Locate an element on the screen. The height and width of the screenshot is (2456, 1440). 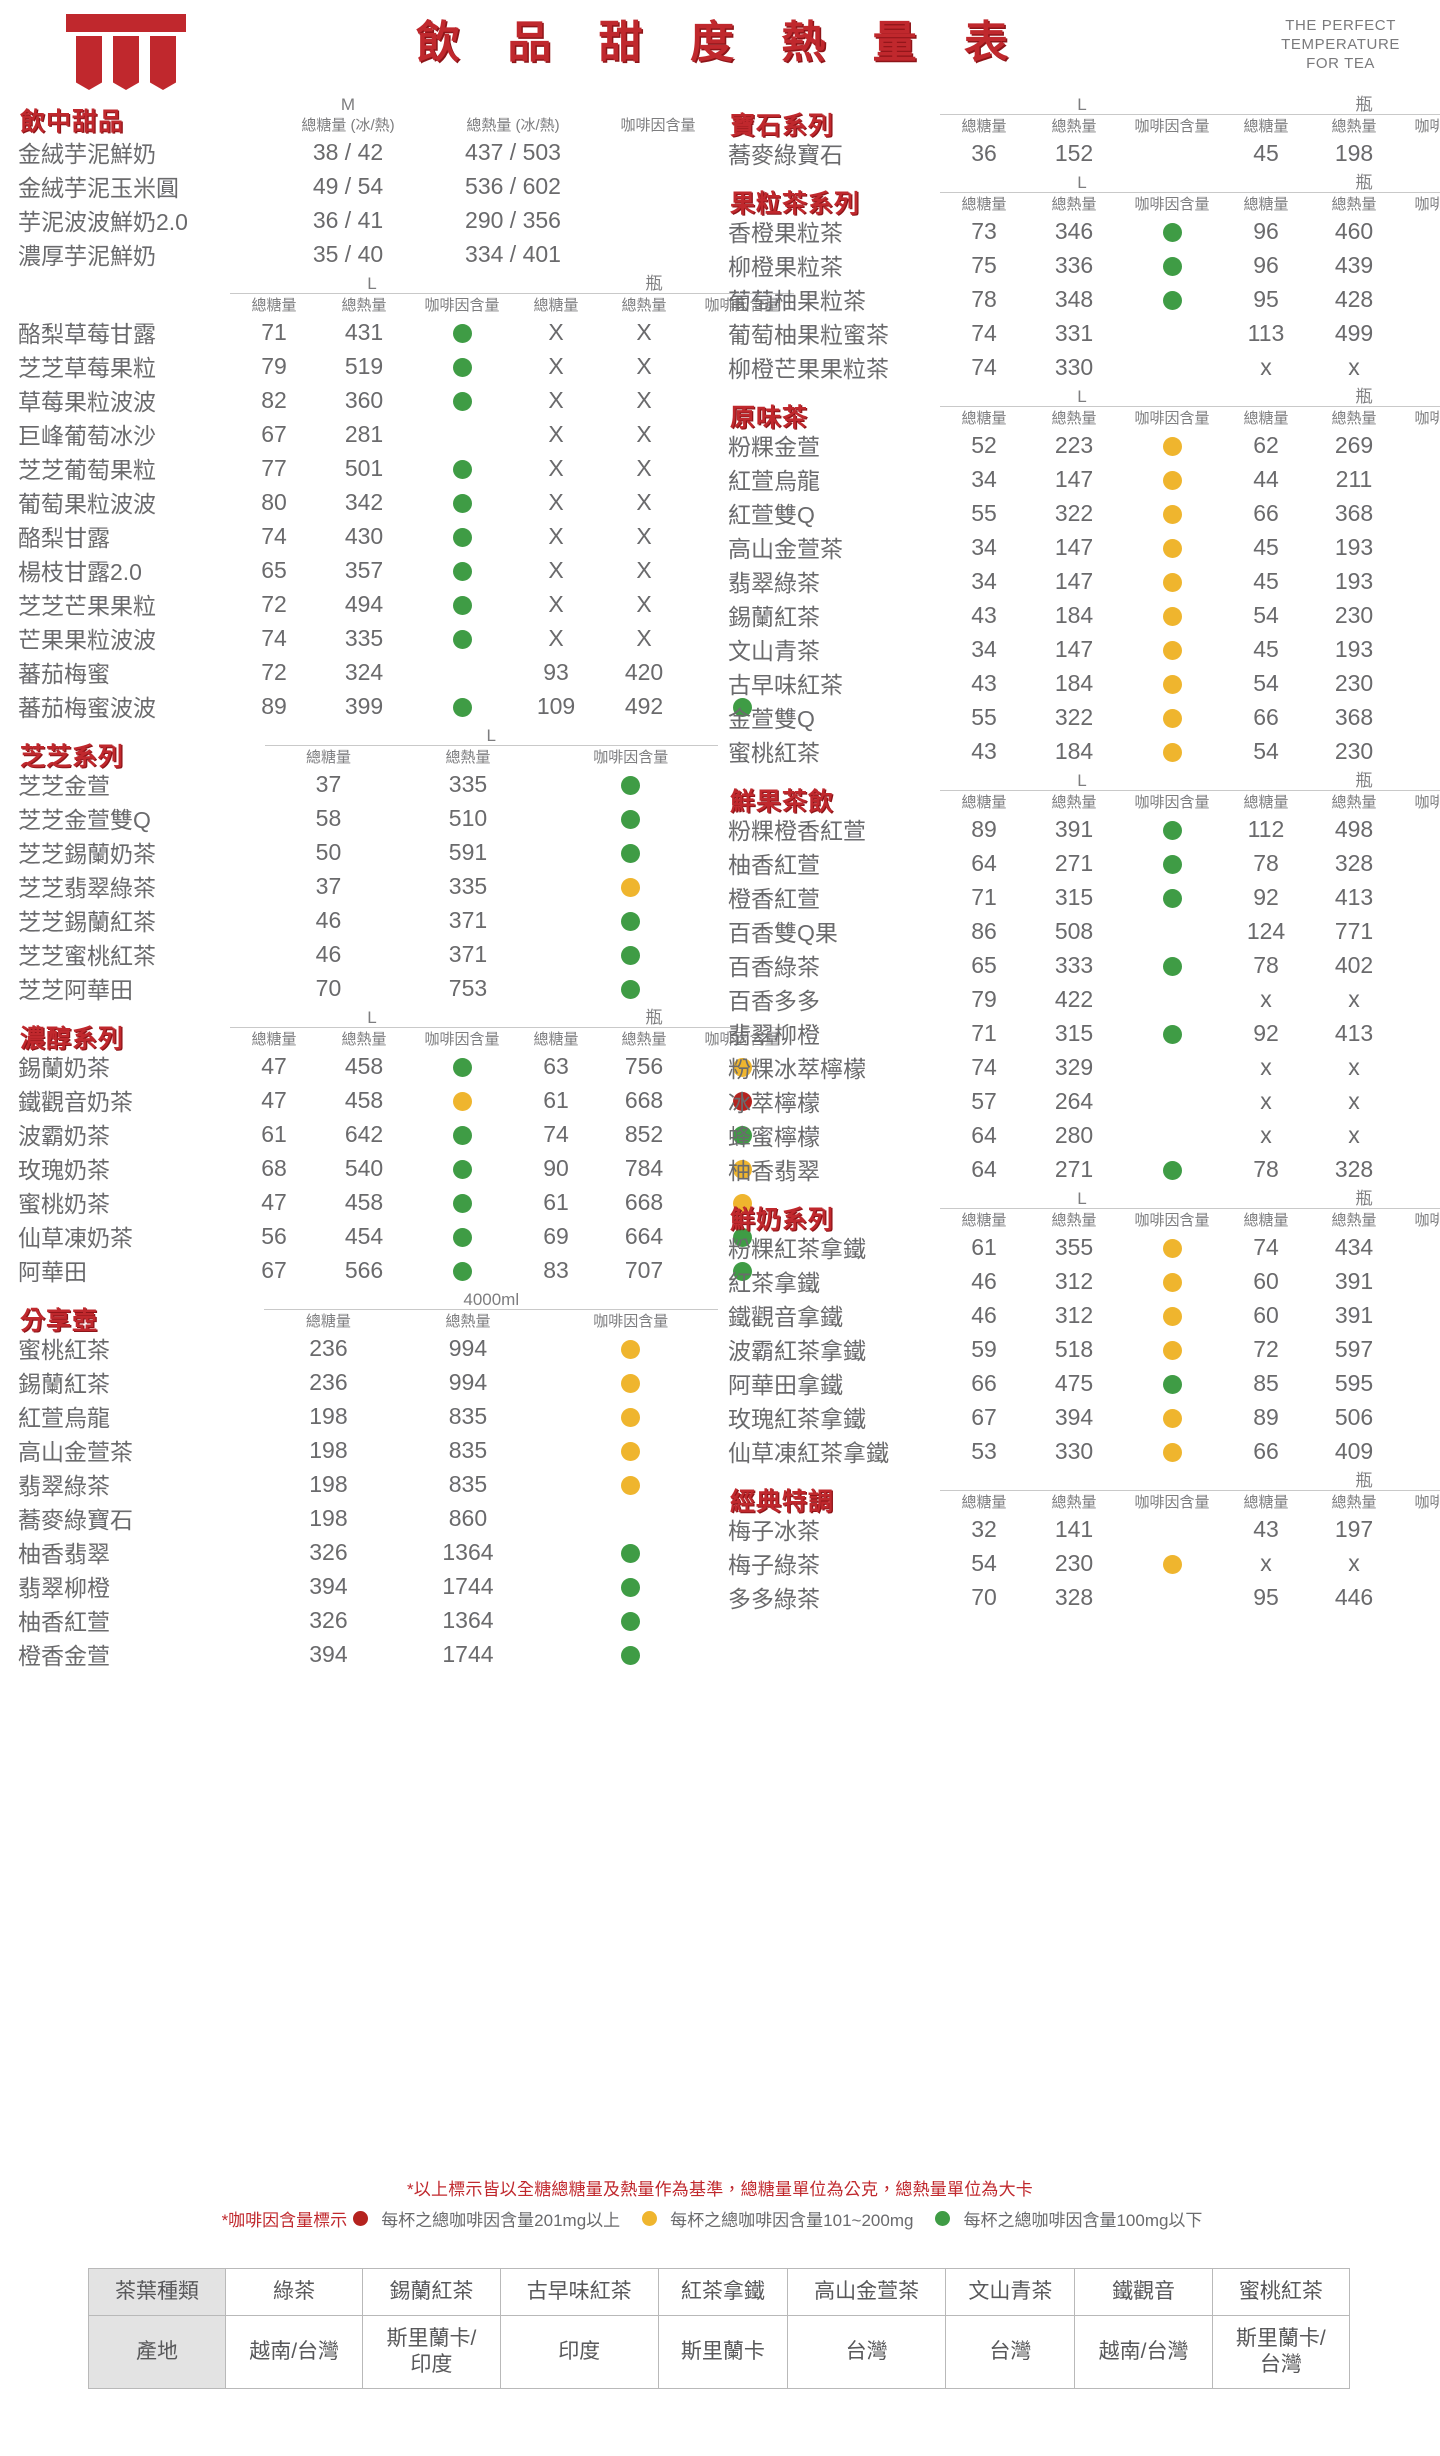
item-name: 芝芝芒果果粒 is located at coordinates (87, 606).